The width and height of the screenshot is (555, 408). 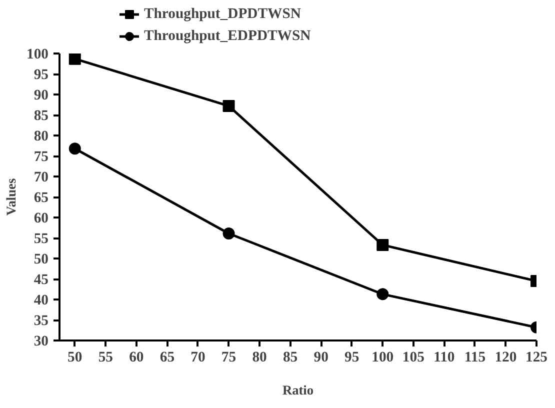 What do you see at coordinates (352, 358) in the screenshot?
I see `x-tick-label: 95` at bounding box center [352, 358].